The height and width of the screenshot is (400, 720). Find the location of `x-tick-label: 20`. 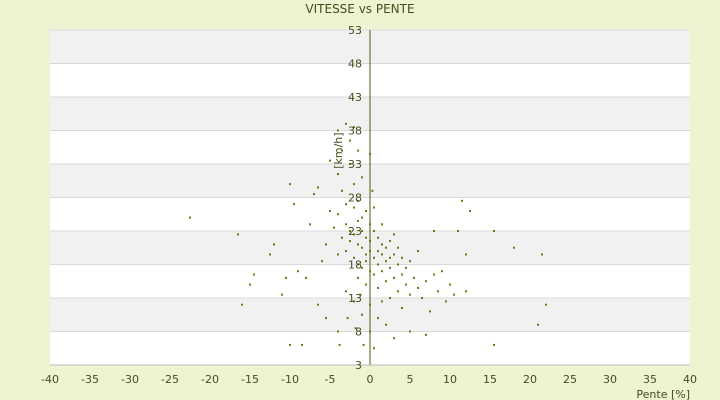

x-tick-label: 20 is located at coordinates (530, 379).